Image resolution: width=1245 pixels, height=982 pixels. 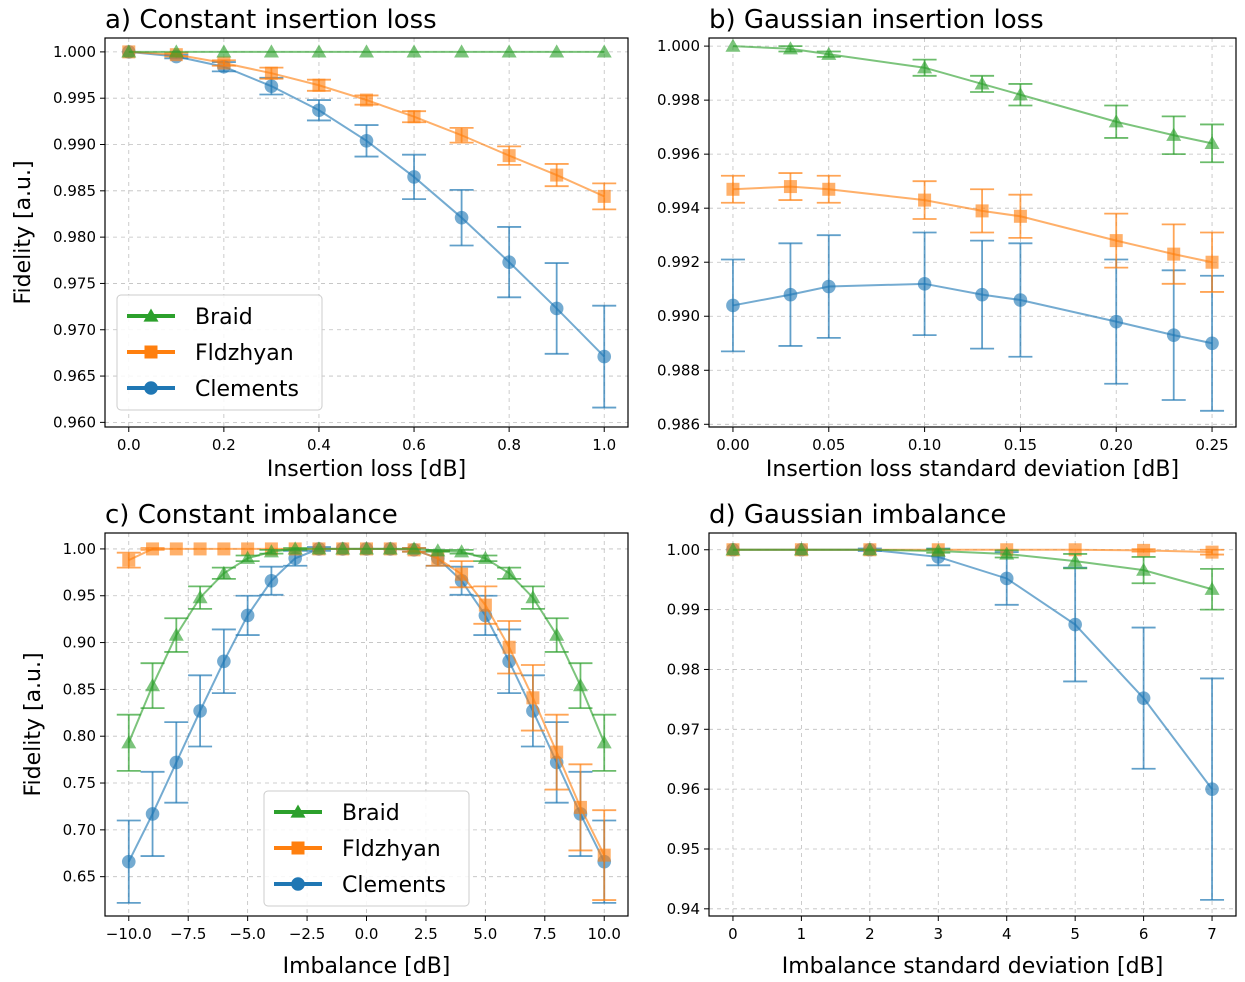 What do you see at coordinates (247, 934) in the screenshot?
I see `x-tick-label: −5.0` at bounding box center [247, 934].